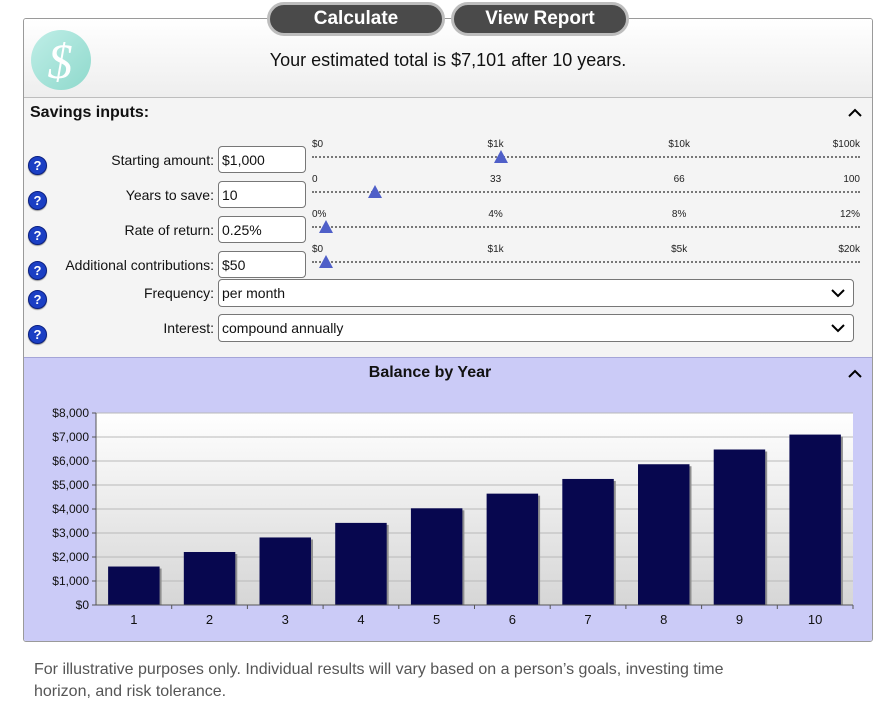 Image resolution: width=894 pixels, height=720 pixels. What do you see at coordinates (70, 461) in the screenshot?
I see `y-tick-label: $6,000` at bounding box center [70, 461].